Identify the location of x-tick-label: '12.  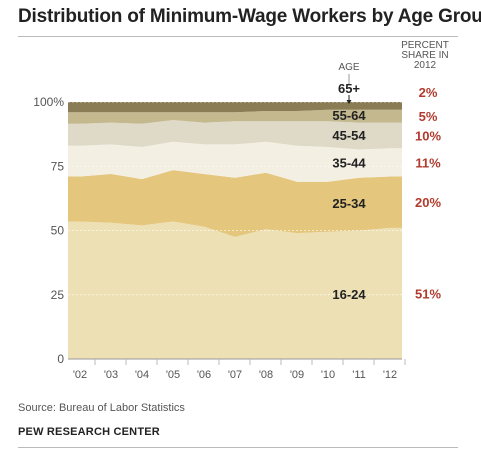
(390, 375).